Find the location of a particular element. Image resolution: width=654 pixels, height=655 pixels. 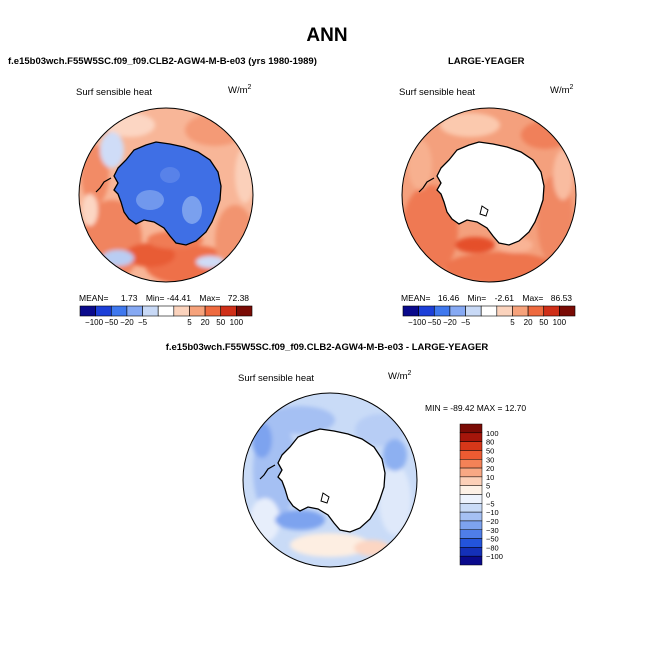

obs-max-label: Max= is located at coordinates (533, 298).